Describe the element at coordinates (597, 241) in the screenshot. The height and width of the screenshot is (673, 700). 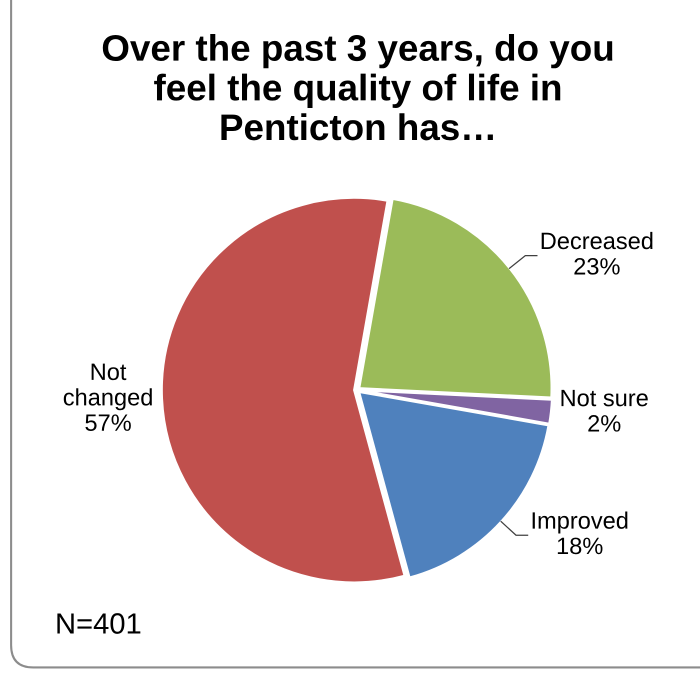
I see `slice-label: Decreased` at that location.